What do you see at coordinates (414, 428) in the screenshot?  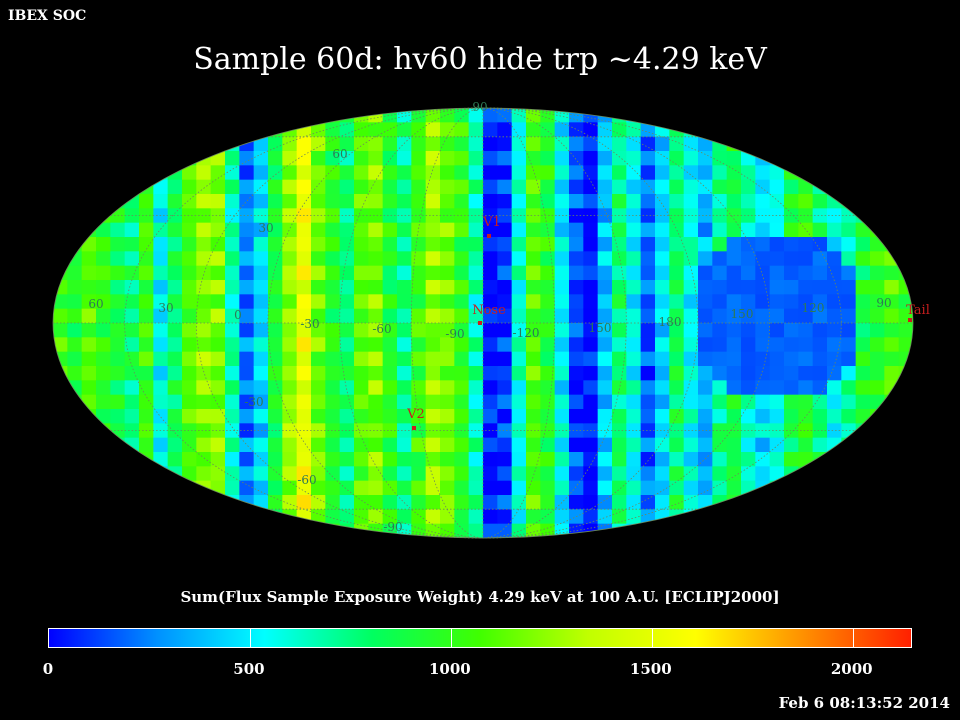 I see `marker-v2` at bounding box center [414, 428].